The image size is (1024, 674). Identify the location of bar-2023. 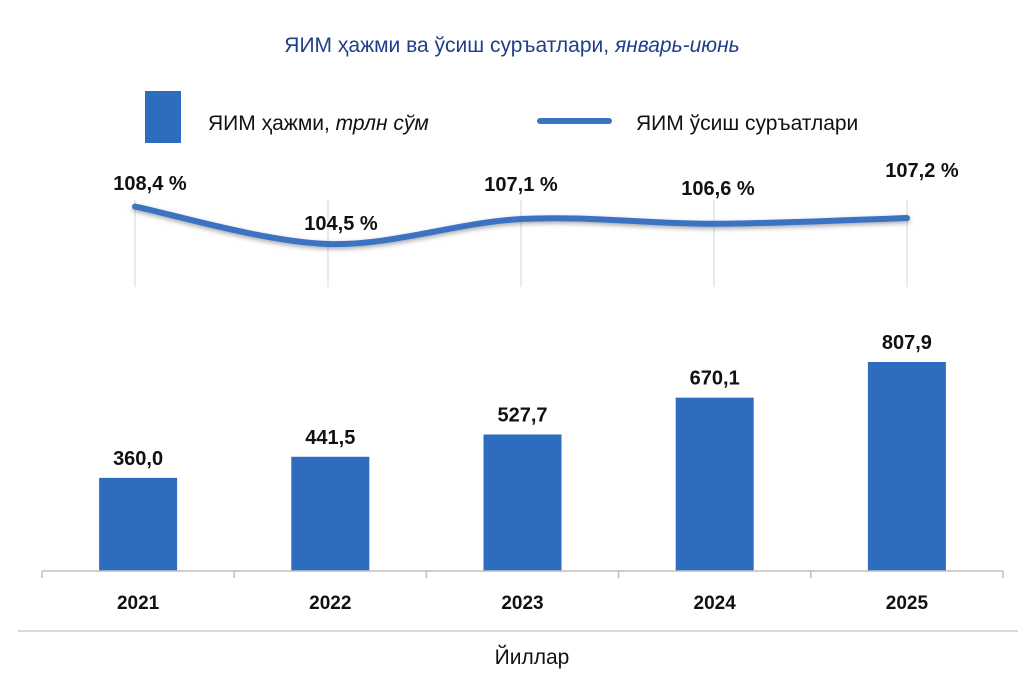
(522, 502).